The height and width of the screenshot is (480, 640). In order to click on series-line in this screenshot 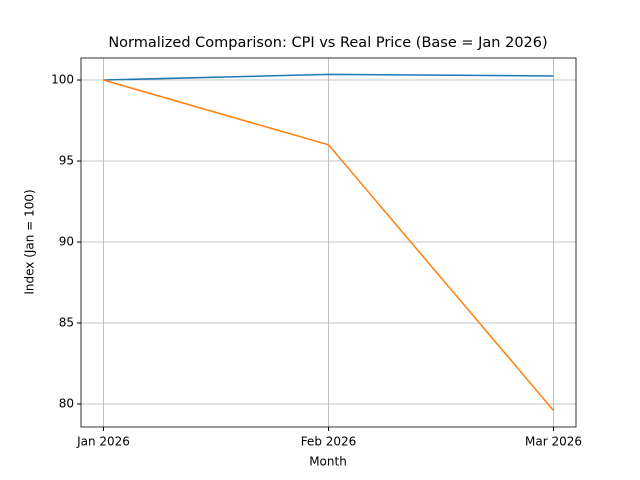, I will do `click(328, 77)`.